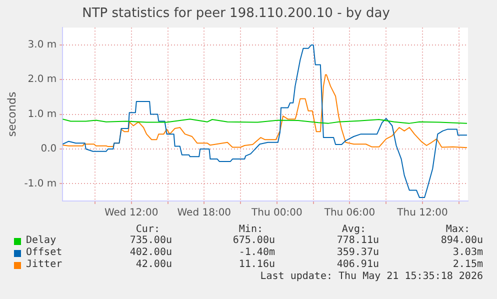  Describe the element at coordinates (357, 253) in the screenshot. I see `text: 359.37u` at that location.